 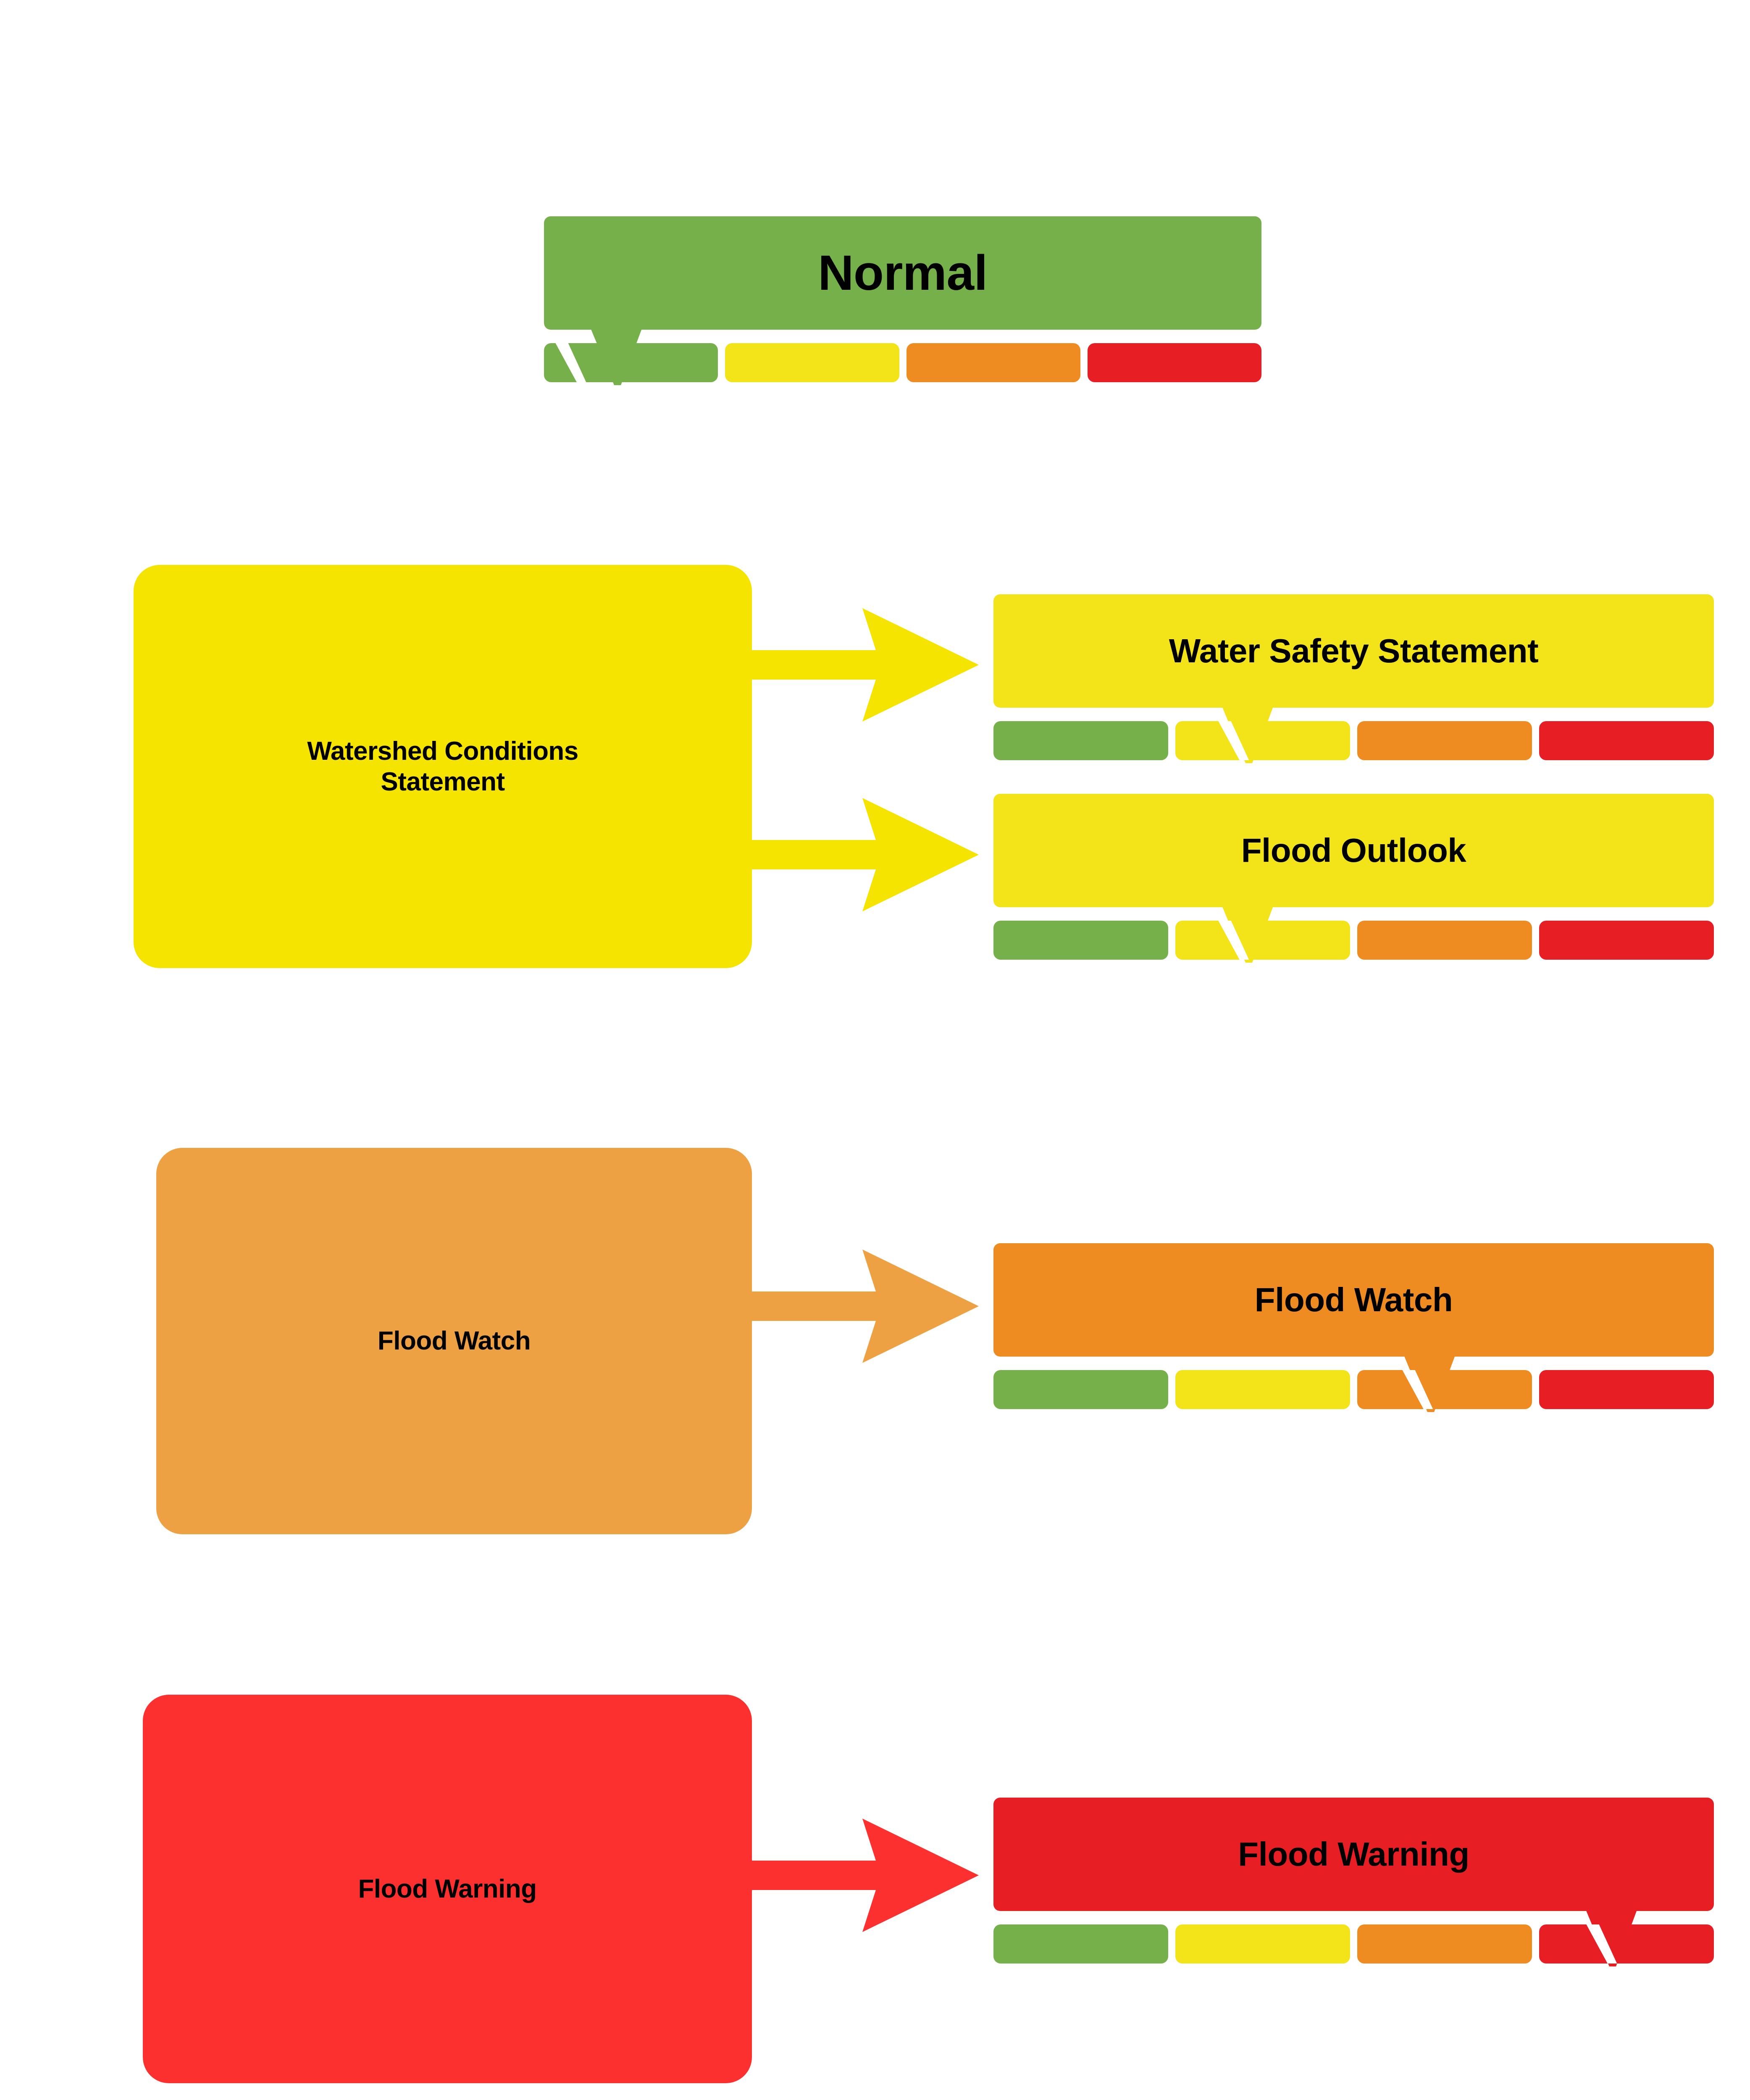 I want to click on flood-outlook-banner: Flood Outlook, so click(x=1354, y=850).